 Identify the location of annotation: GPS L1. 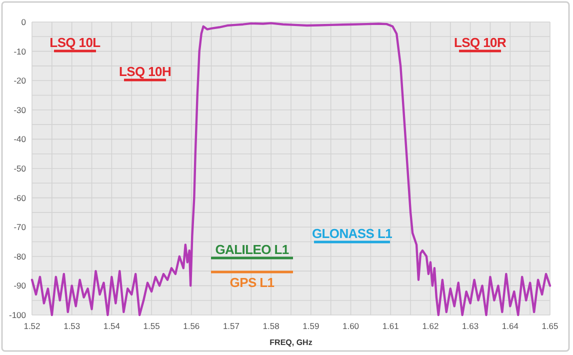
(252, 282).